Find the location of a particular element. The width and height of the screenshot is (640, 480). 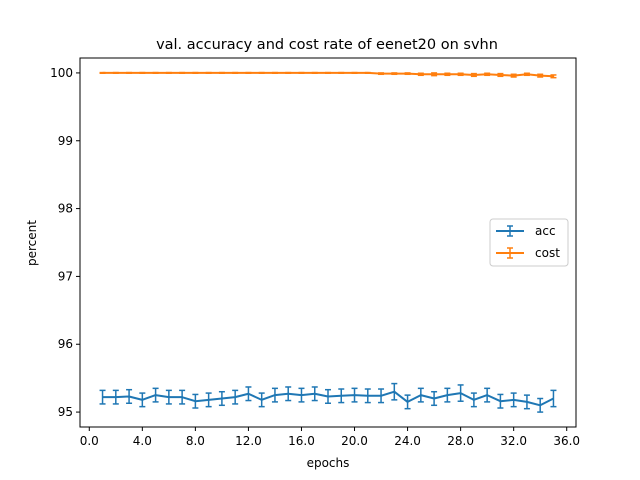

series-acc is located at coordinates (328, 397).